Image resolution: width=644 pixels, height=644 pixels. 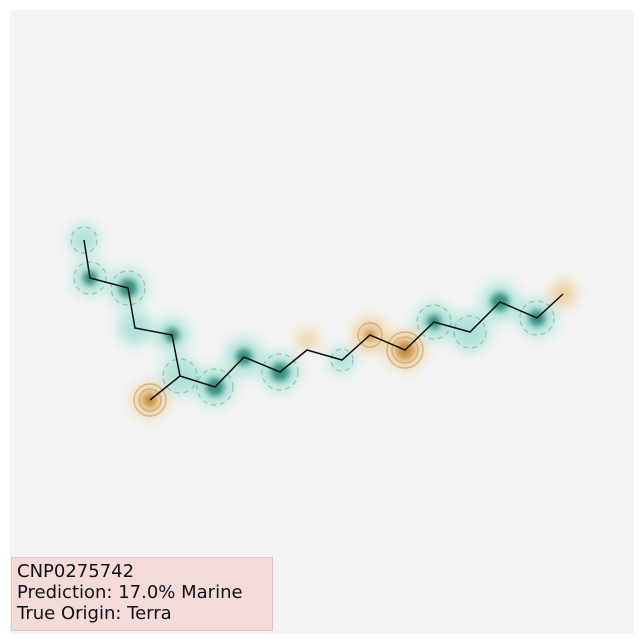 What do you see at coordinates (278, 369) in the screenshot?
I see `terra-attribution-contours` at bounding box center [278, 369].